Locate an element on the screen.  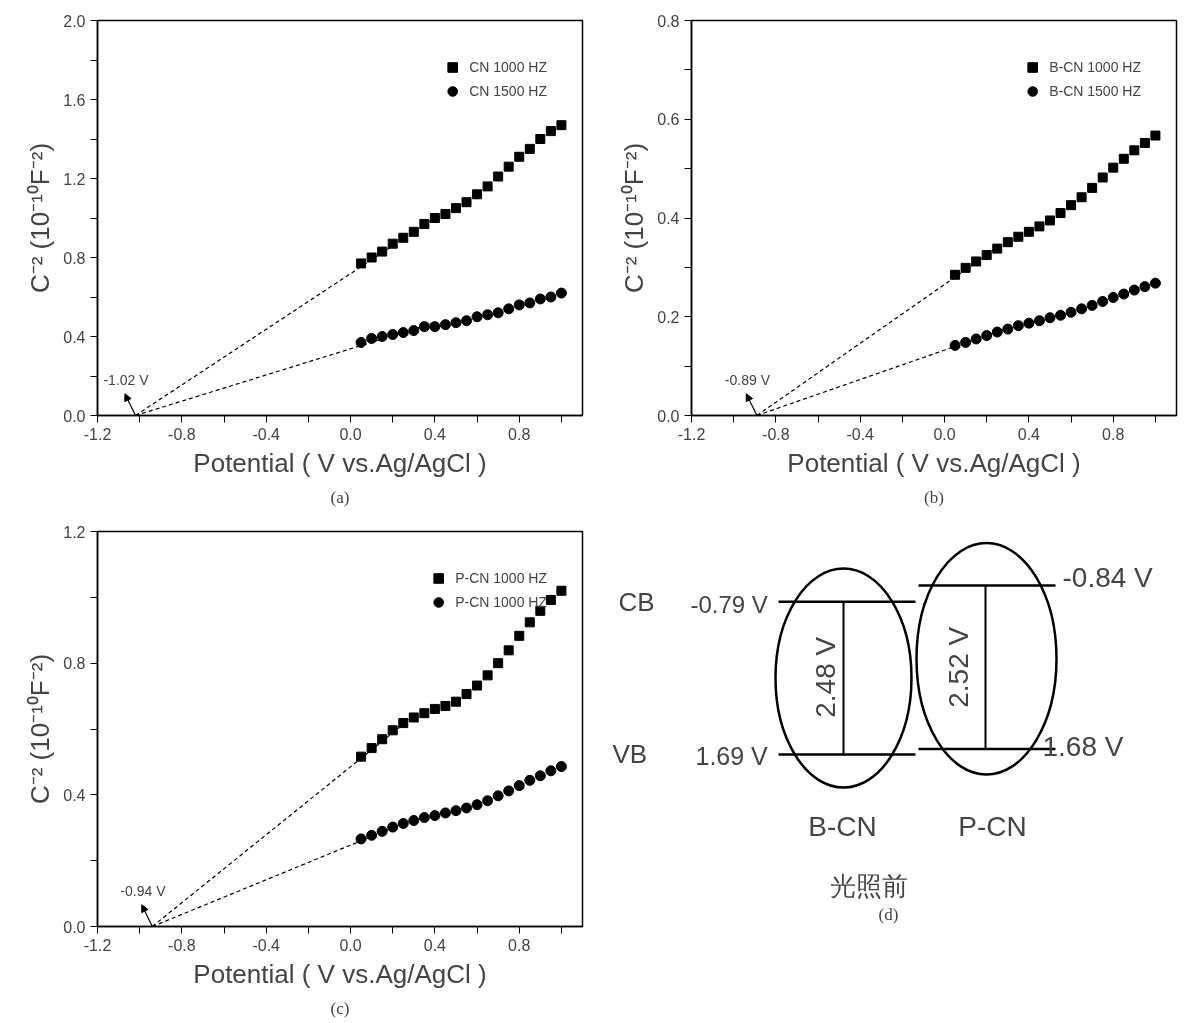
legend-label: B-CN 1000 HZ is located at coordinates (1095, 67).